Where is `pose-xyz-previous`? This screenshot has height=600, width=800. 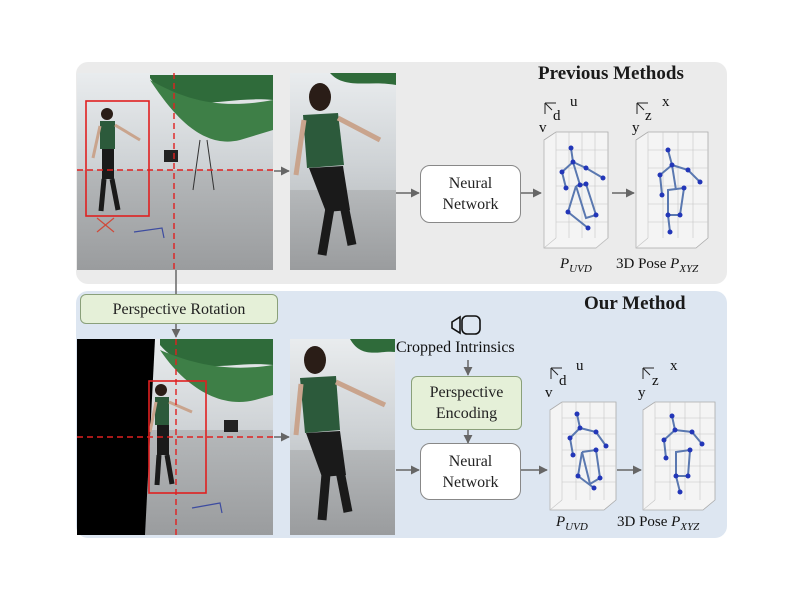 pose-xyz-previous is located at coordinates (672, 190).